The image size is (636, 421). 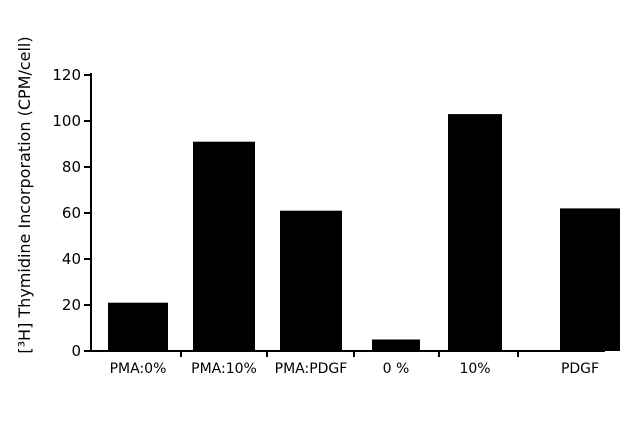 I want to click on x-axis-category-labels: PMA:0% PMA:10% PMA:PDGF 0 % 10% PDGF, so click(x=354, y=364).